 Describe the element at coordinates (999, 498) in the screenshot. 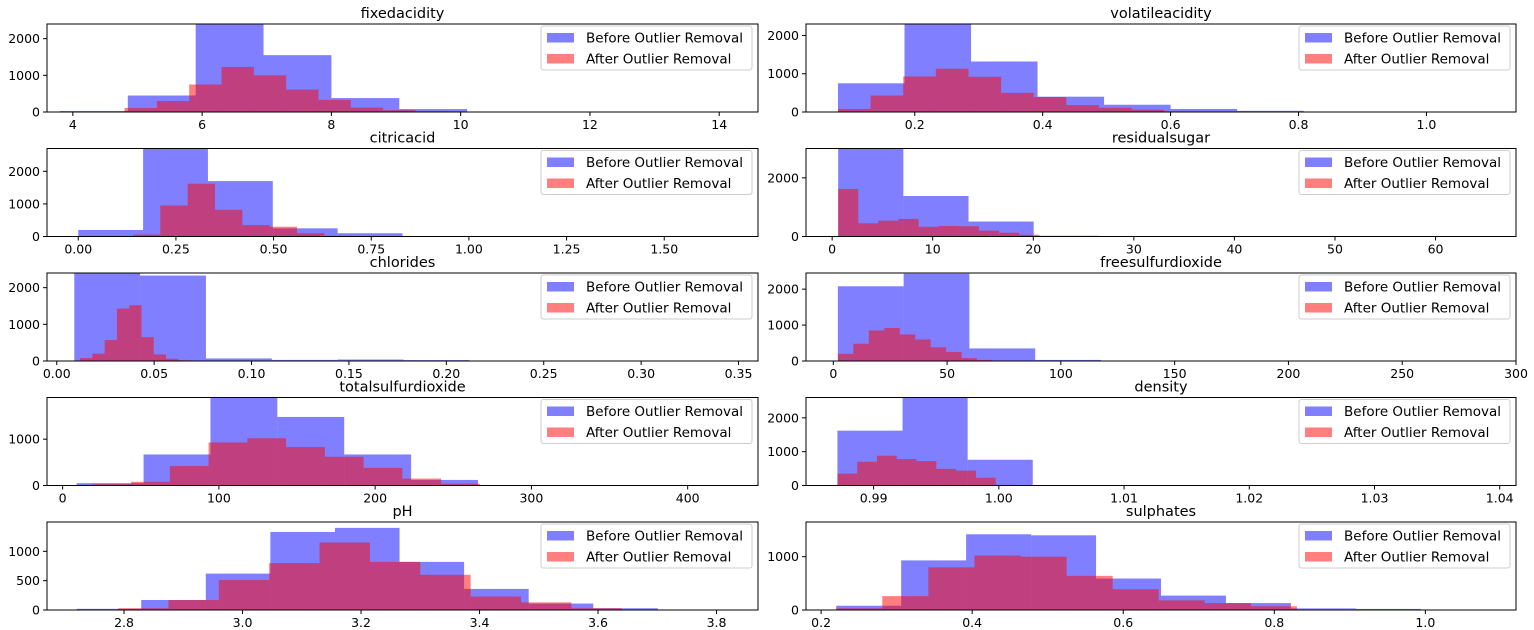

I see `x-tick-label: 1.00` at that location.